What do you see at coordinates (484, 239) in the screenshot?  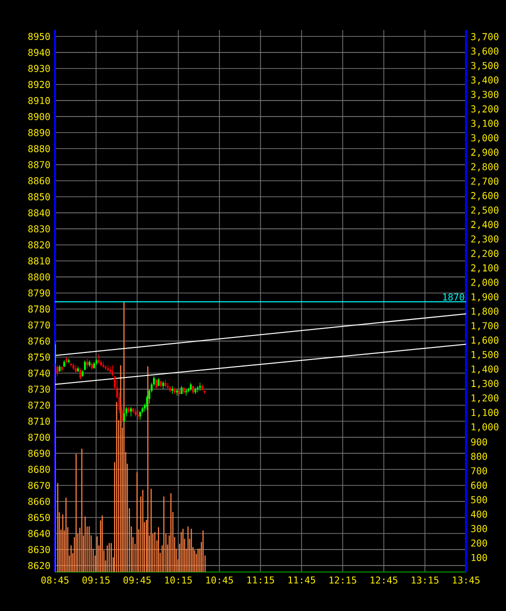 I see `y2-tick-label: 2,300` at bounding box center [484, 239].